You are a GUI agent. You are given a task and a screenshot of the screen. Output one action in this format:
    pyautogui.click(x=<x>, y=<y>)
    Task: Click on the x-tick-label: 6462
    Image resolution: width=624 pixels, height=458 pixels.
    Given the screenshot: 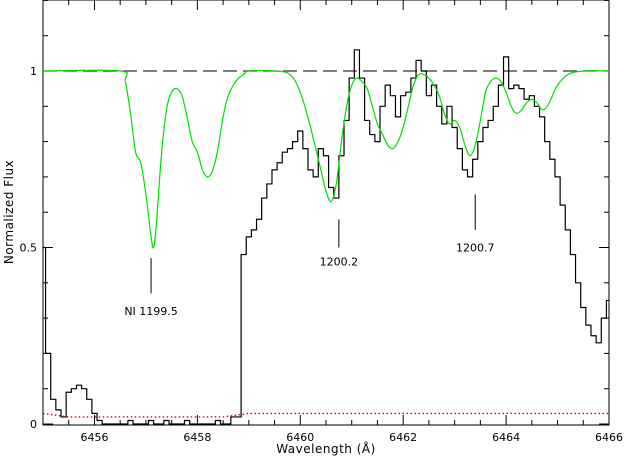 What is the action you would take?
    pyautogui.click(x=403, y=437)
    